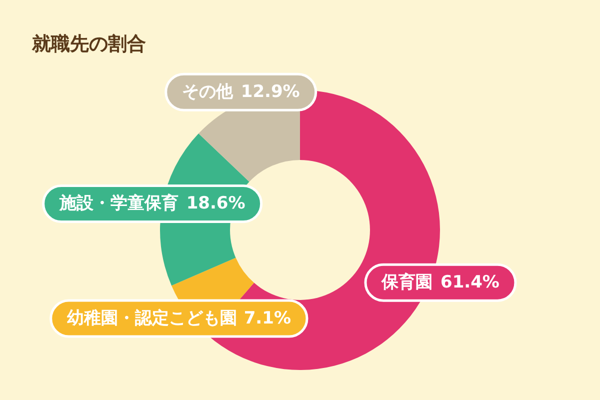 This screenshot has width=600, height=400. Describe the element at coordinates (118, 203) in the screenshot. I see `slice-label: 施設・学童保育` at that location.